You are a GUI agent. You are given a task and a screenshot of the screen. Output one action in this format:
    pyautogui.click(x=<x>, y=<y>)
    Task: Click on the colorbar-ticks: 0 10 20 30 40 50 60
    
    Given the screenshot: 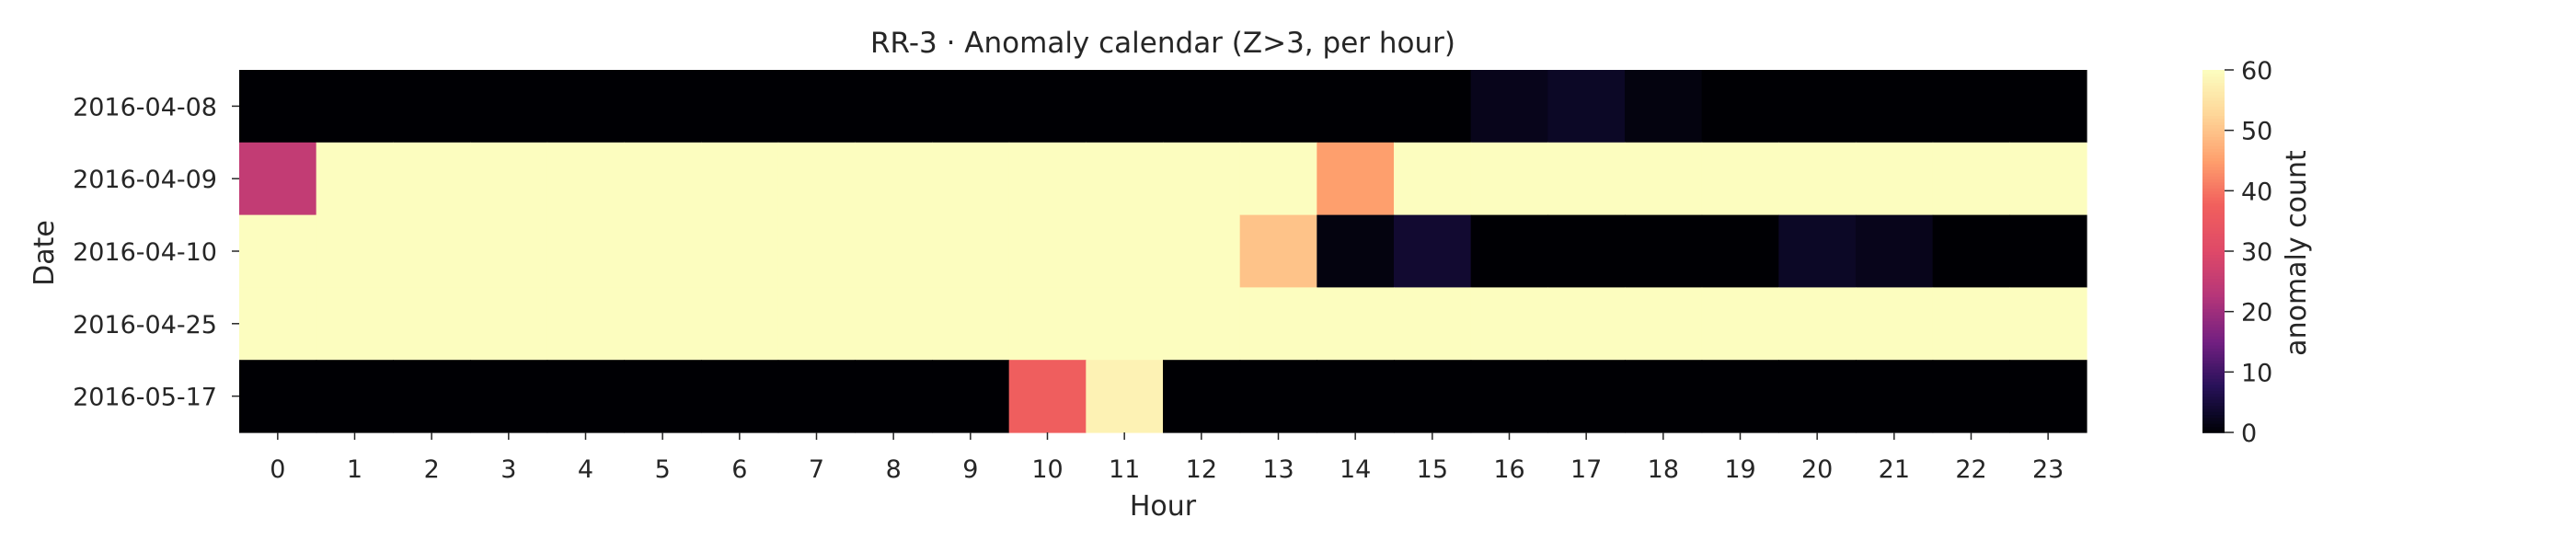 What is the action you would take?
    pyautogui.click(x=2248, y=252)
    